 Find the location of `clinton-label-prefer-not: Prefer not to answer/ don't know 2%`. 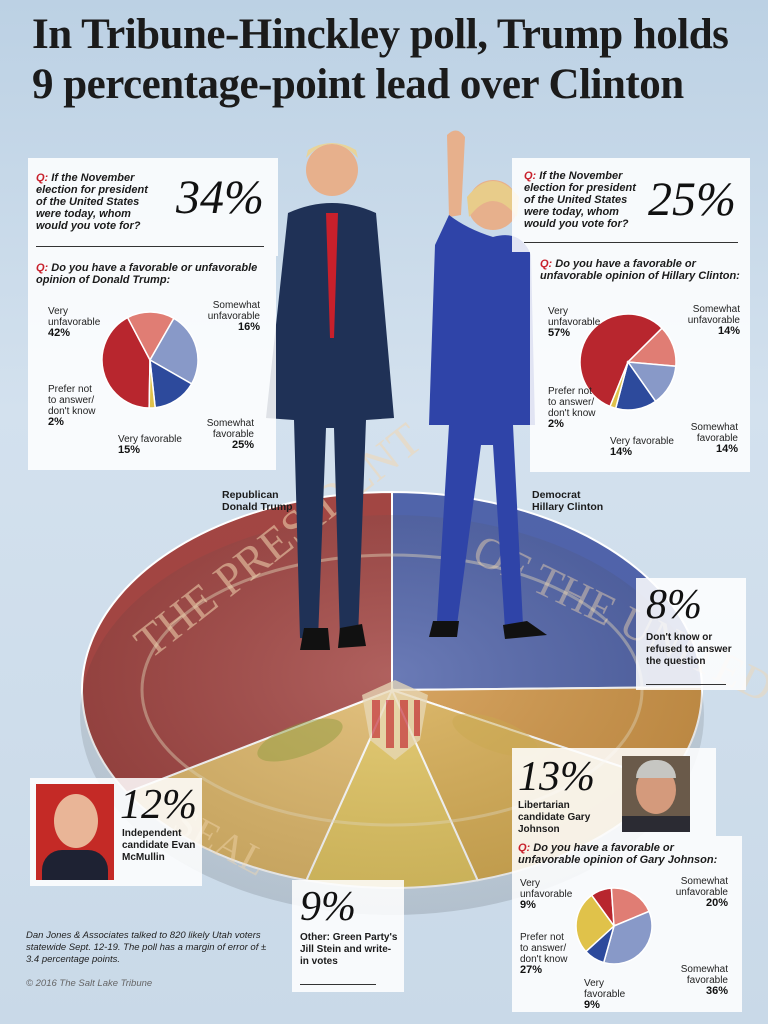

clinton-label-prefer-not: Prefer not to answer/ don't know 2% is located at coordinates (572, 408).